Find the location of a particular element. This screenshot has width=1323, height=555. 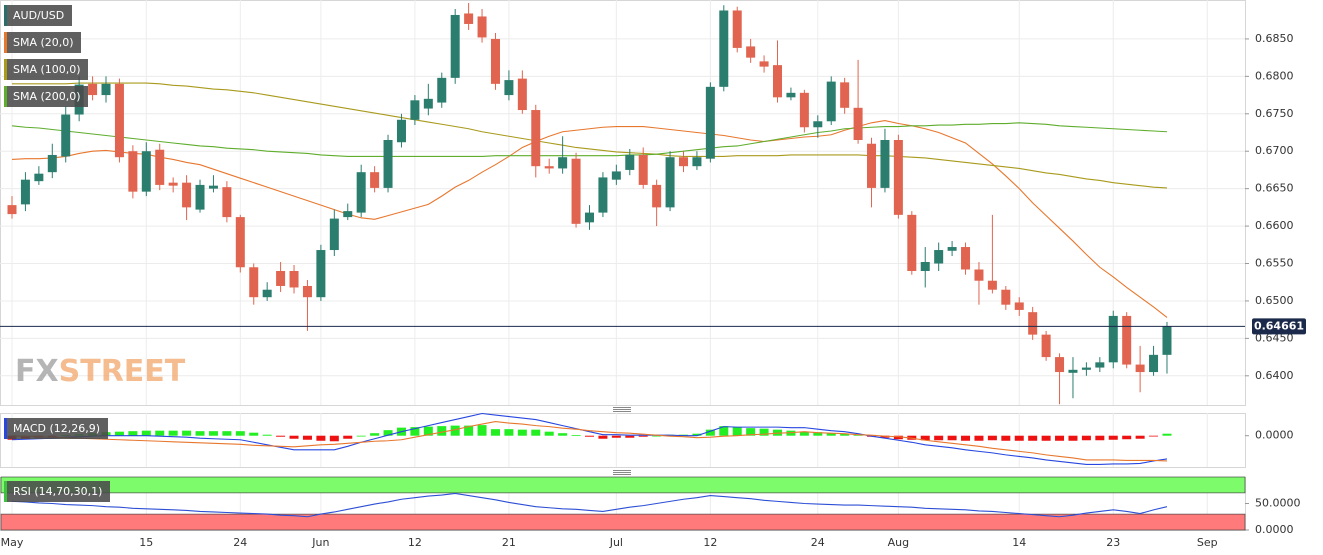

rsi-band is located at coordinates (623, 485).